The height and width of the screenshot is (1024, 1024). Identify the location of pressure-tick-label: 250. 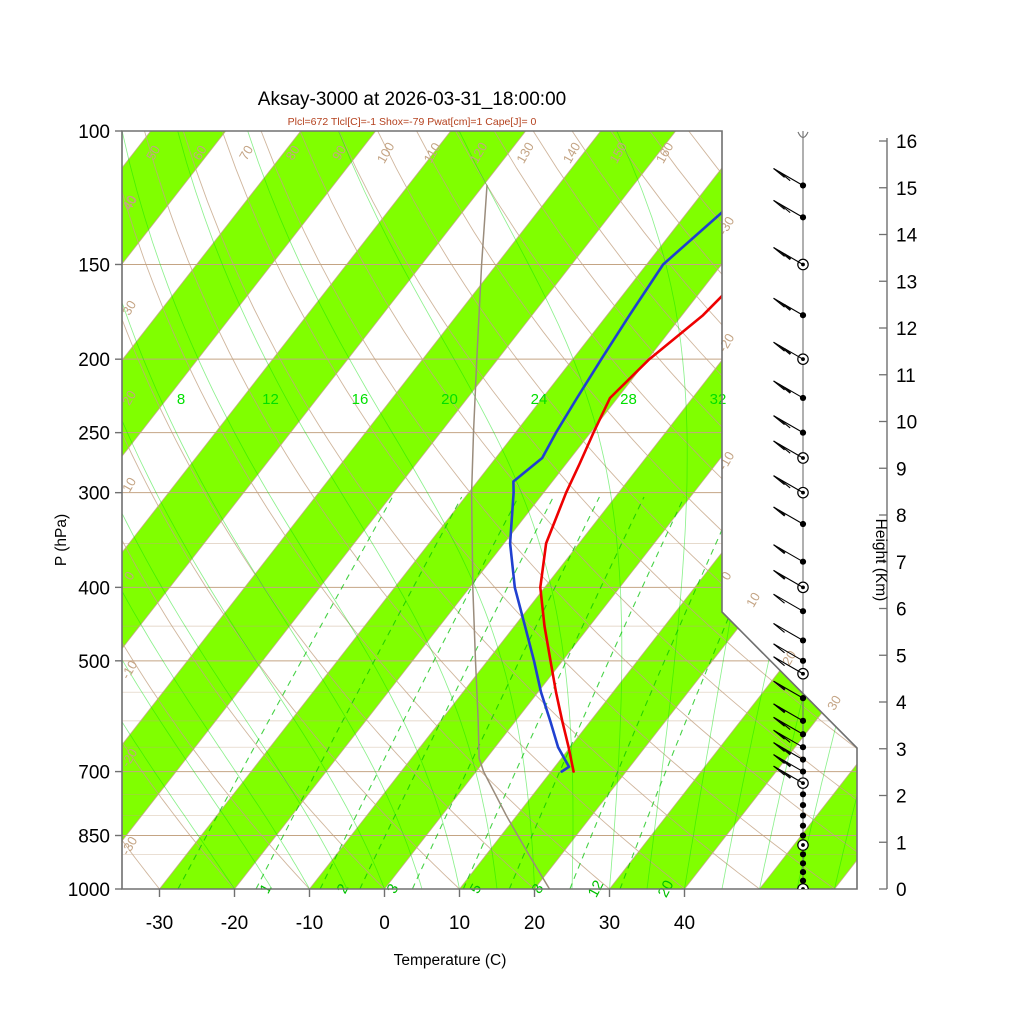
(94, 434).